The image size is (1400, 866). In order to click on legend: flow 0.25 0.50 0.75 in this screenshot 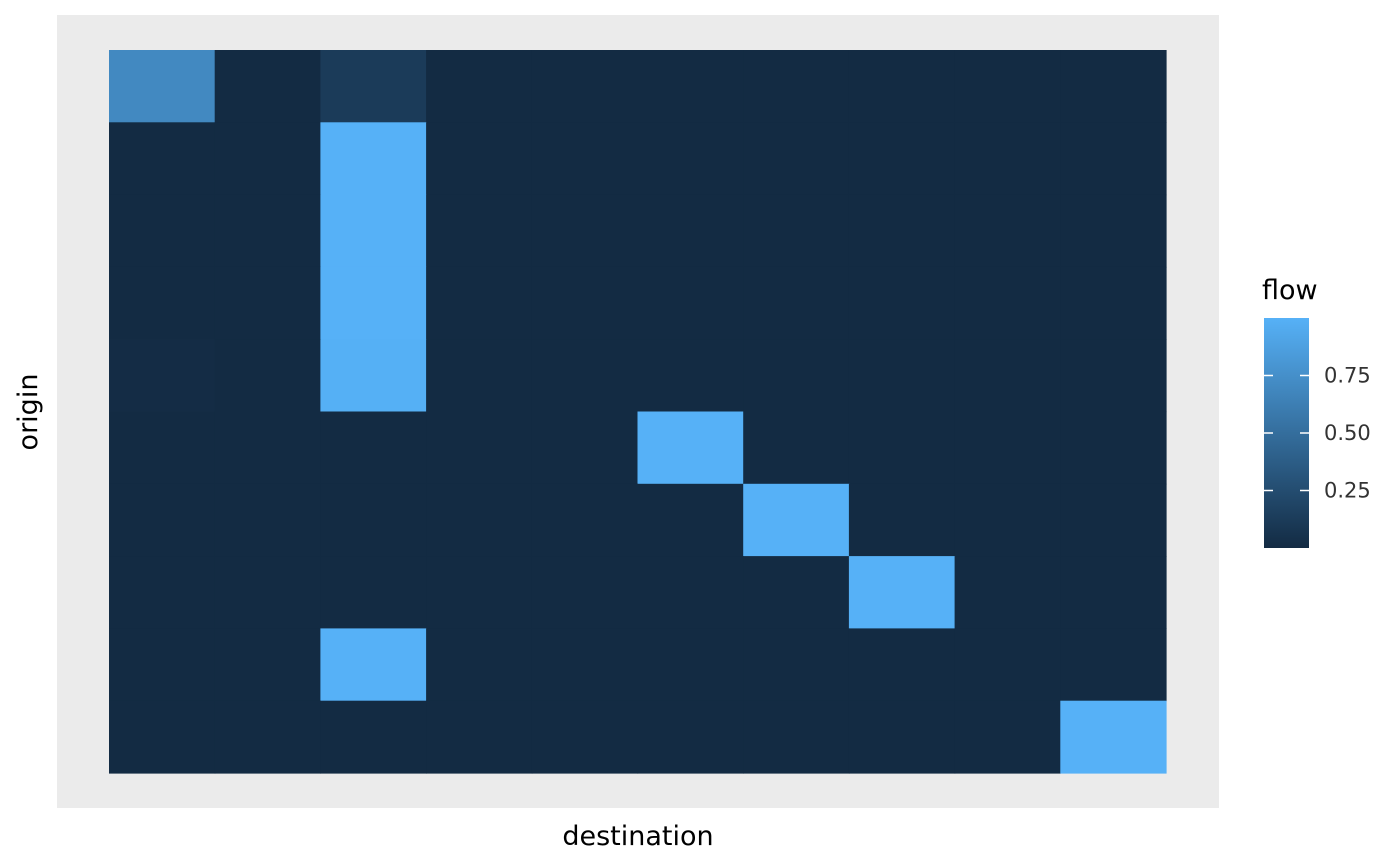, I will do `click(1316, 411)`.